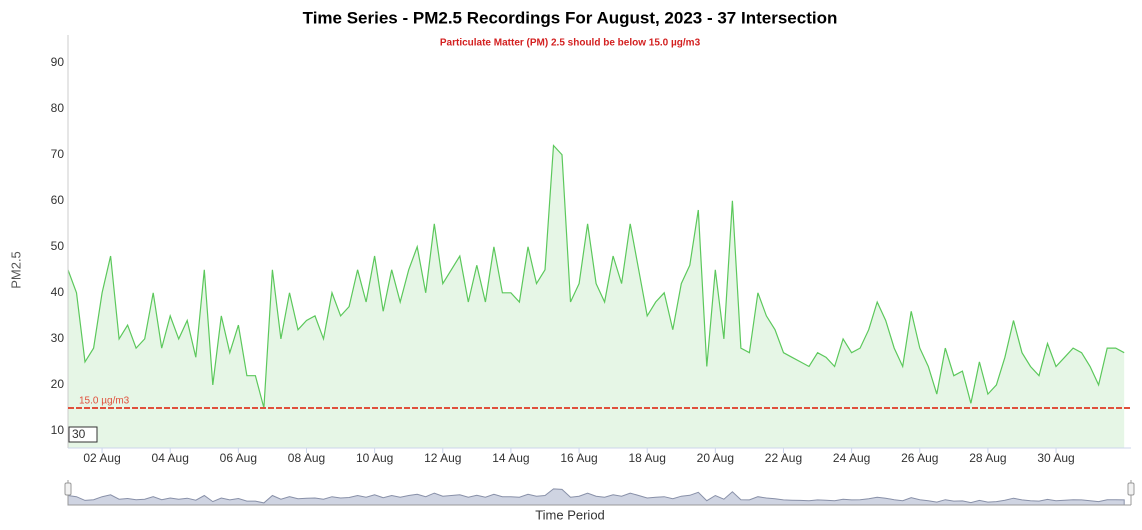 The width and height of the screenshot is (1142, 530). I want to click on y-tick-label: 80, so click(58, 108).